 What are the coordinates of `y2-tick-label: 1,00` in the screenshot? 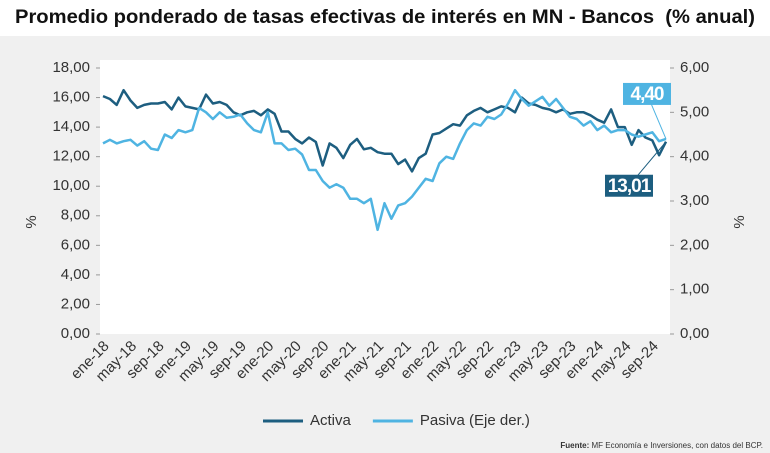 It's located at (694, 289).